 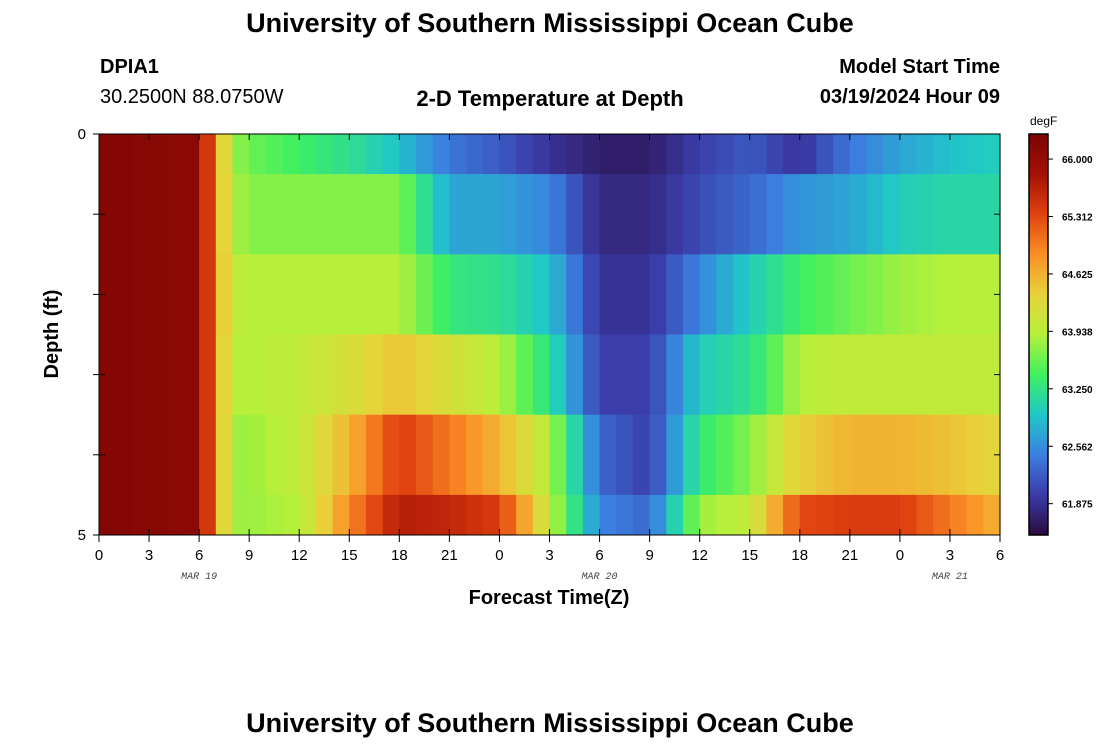 What do you see at coordinates (849, 555) in the screenshot?
I see `x-tick-label: 21` at bounding box center [849, 555].